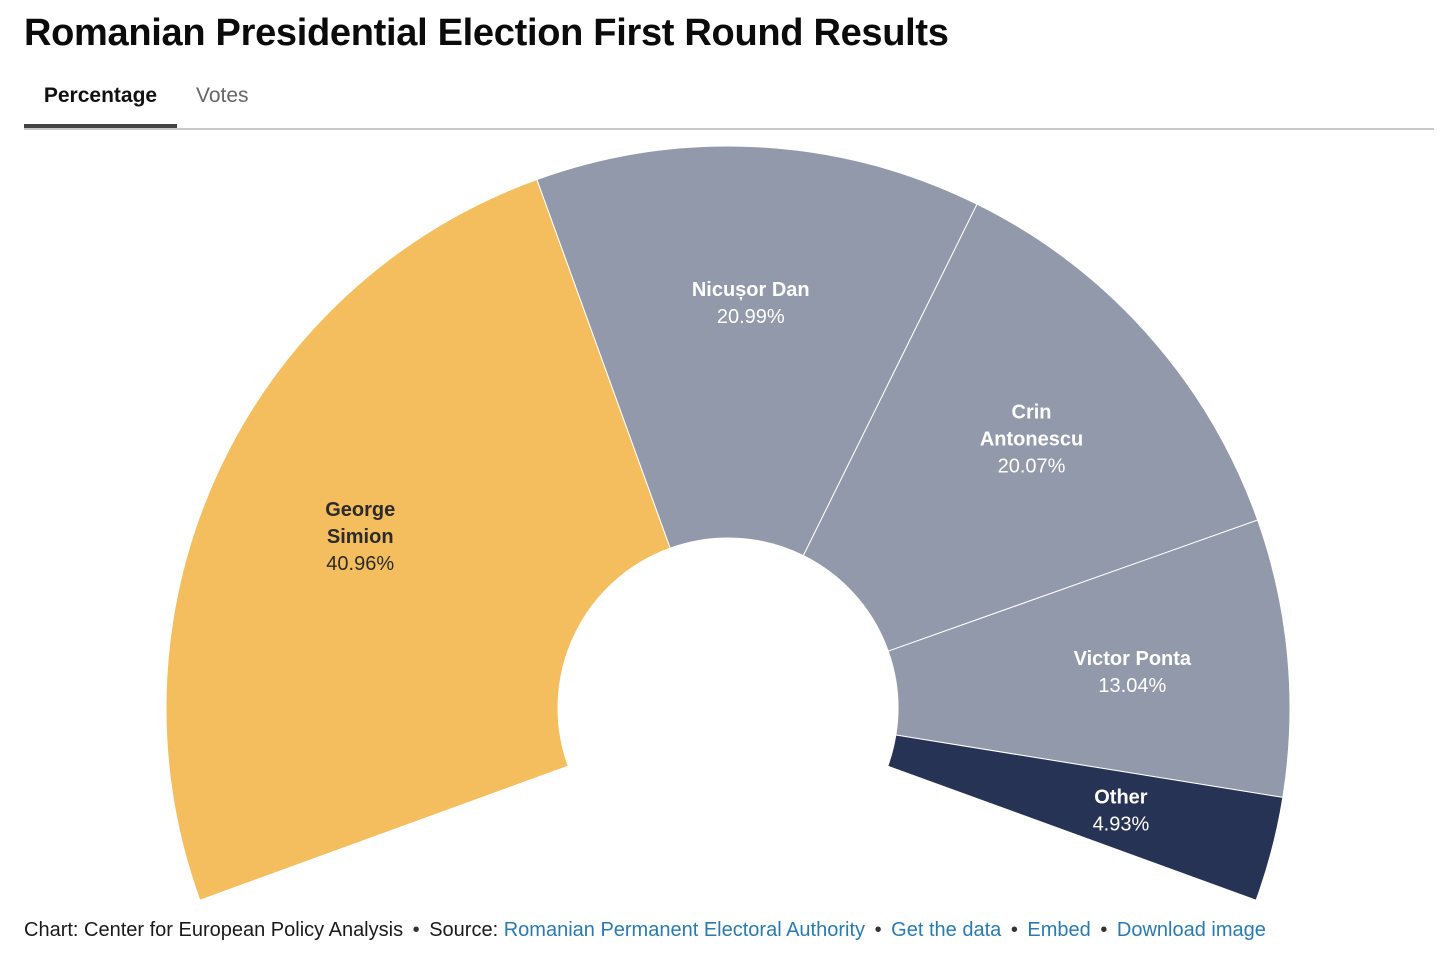 The height and width of the screenshot is (967, 1456). I want to click on slice-name: Antonescu, so click(1031, 439).